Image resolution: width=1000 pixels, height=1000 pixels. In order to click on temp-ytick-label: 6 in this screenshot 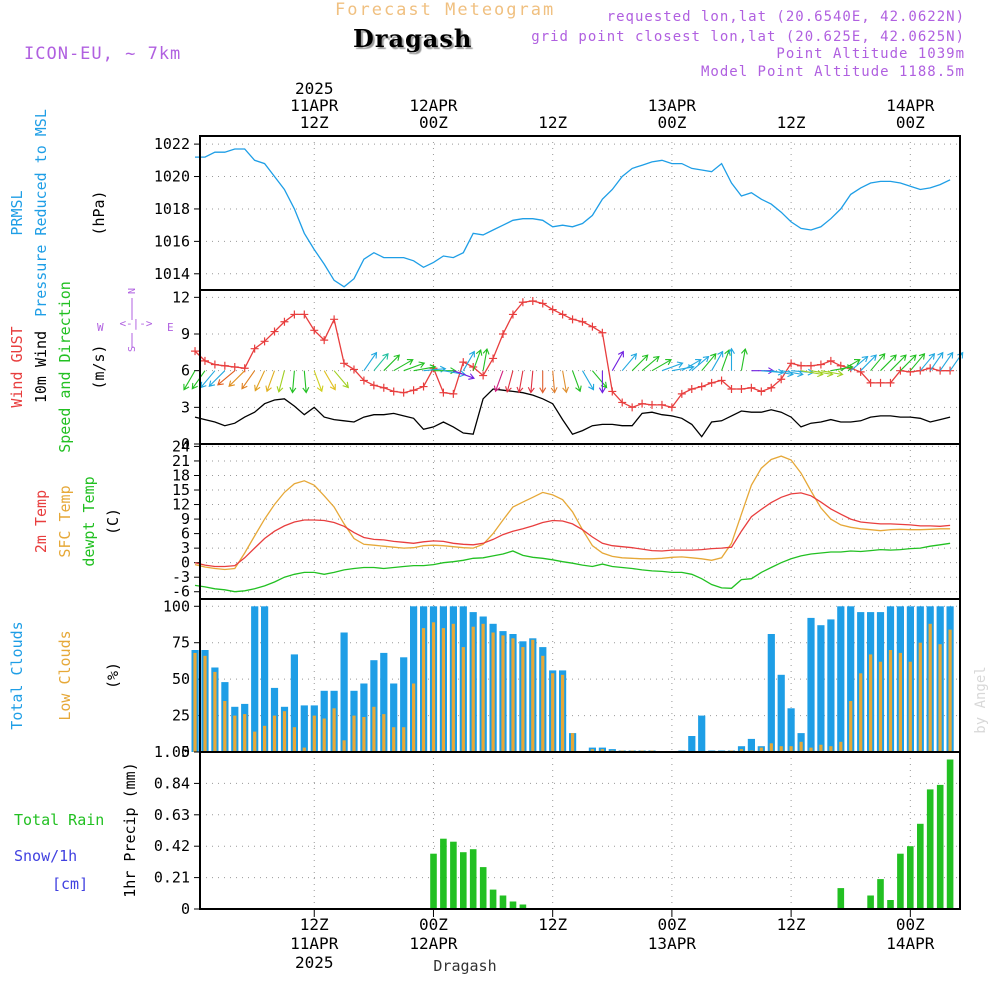, I will do `click(185, 534)`.